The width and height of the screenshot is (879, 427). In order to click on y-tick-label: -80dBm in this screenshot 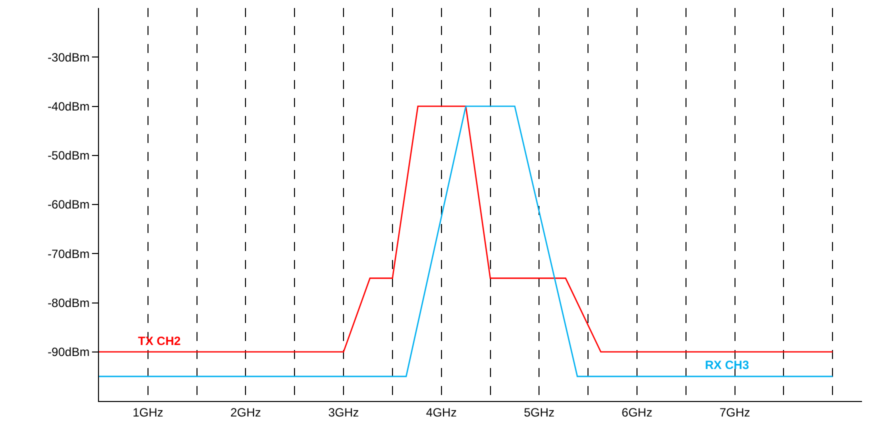, I will do `click(69, 303)`.